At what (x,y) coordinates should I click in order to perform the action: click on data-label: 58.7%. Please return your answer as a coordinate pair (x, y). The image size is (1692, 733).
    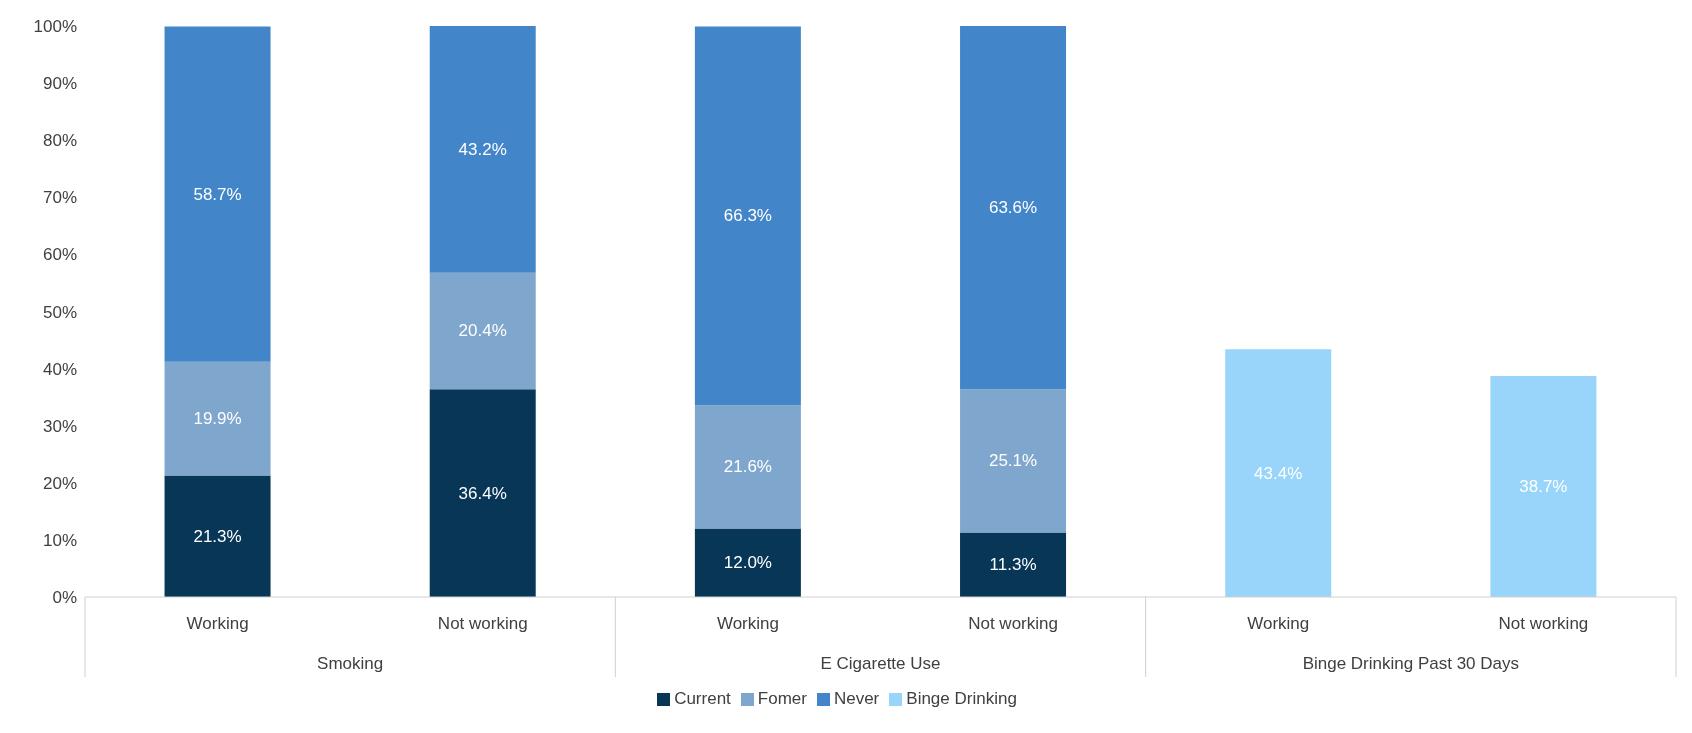
    Looking at the image, I should click on (217, 194).